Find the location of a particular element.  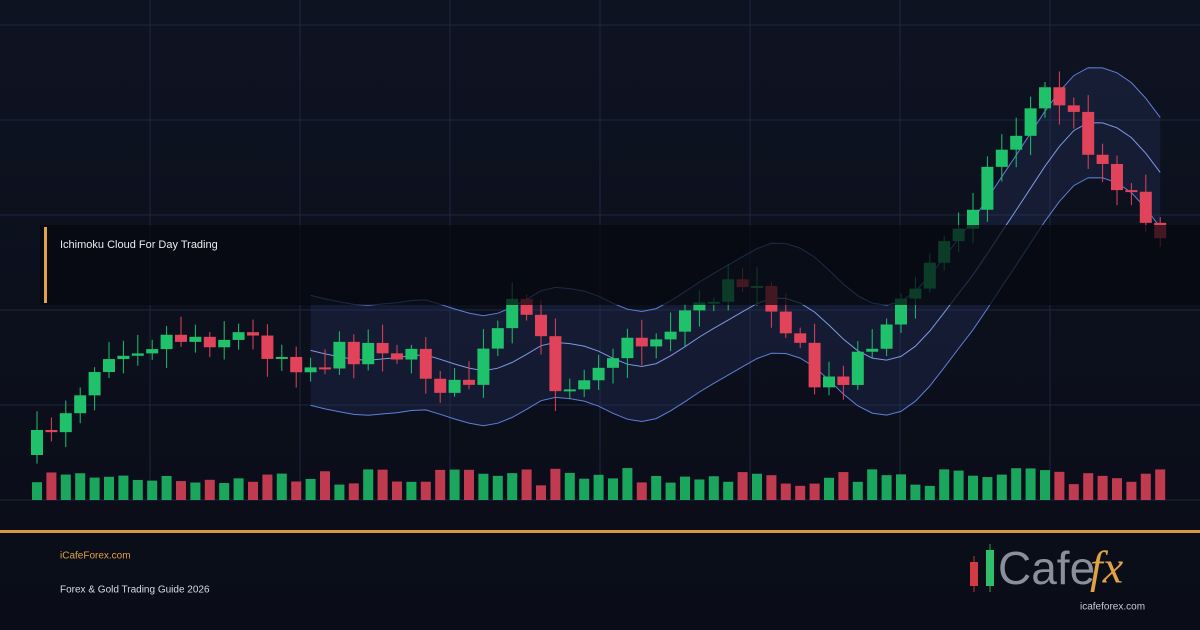

volume-bars is located at coordinates (599, 484).